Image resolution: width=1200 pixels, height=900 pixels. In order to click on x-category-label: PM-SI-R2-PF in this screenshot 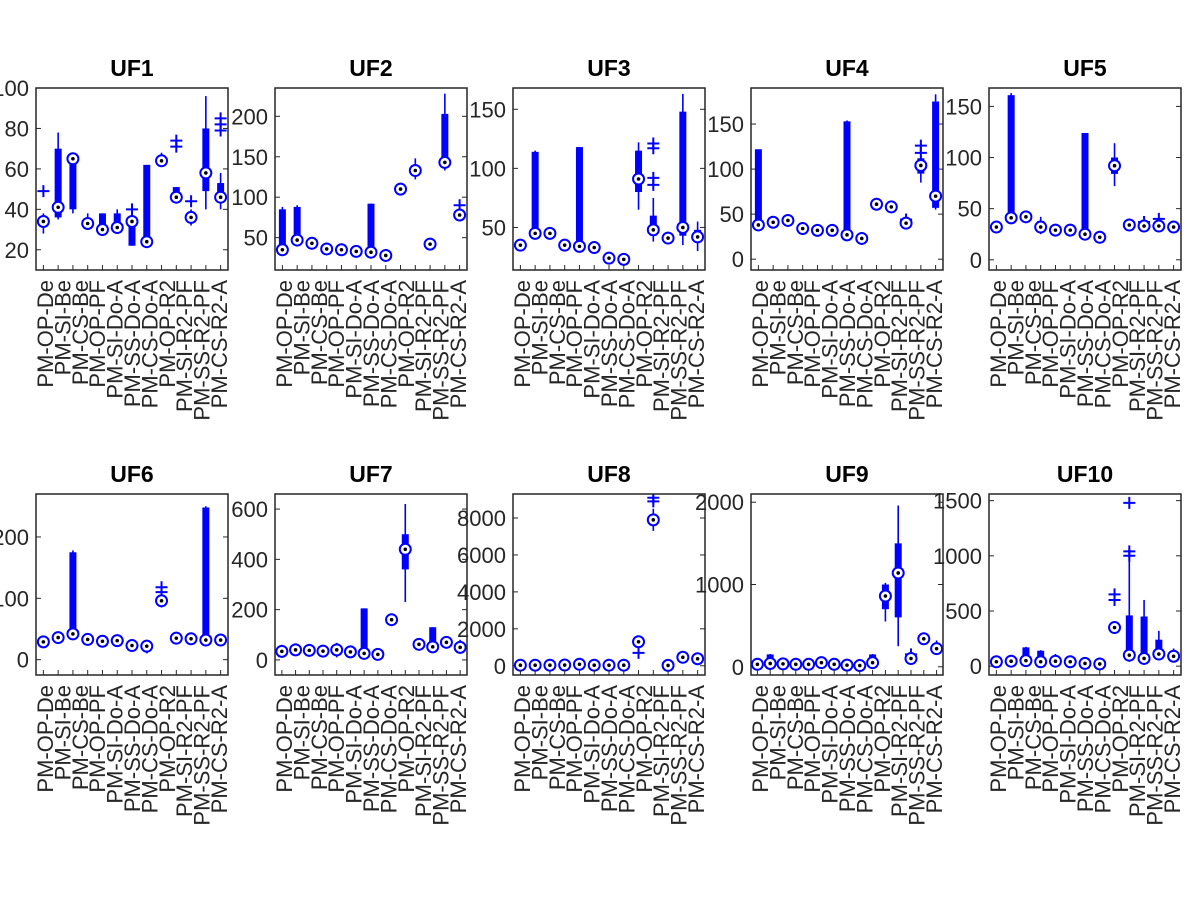, I will do `click(899, 751)`.